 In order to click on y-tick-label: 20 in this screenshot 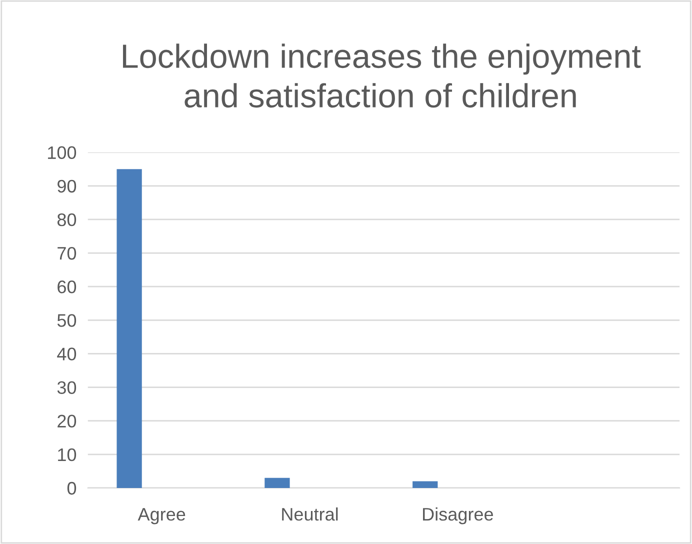, I will do `click(67, 421)`.